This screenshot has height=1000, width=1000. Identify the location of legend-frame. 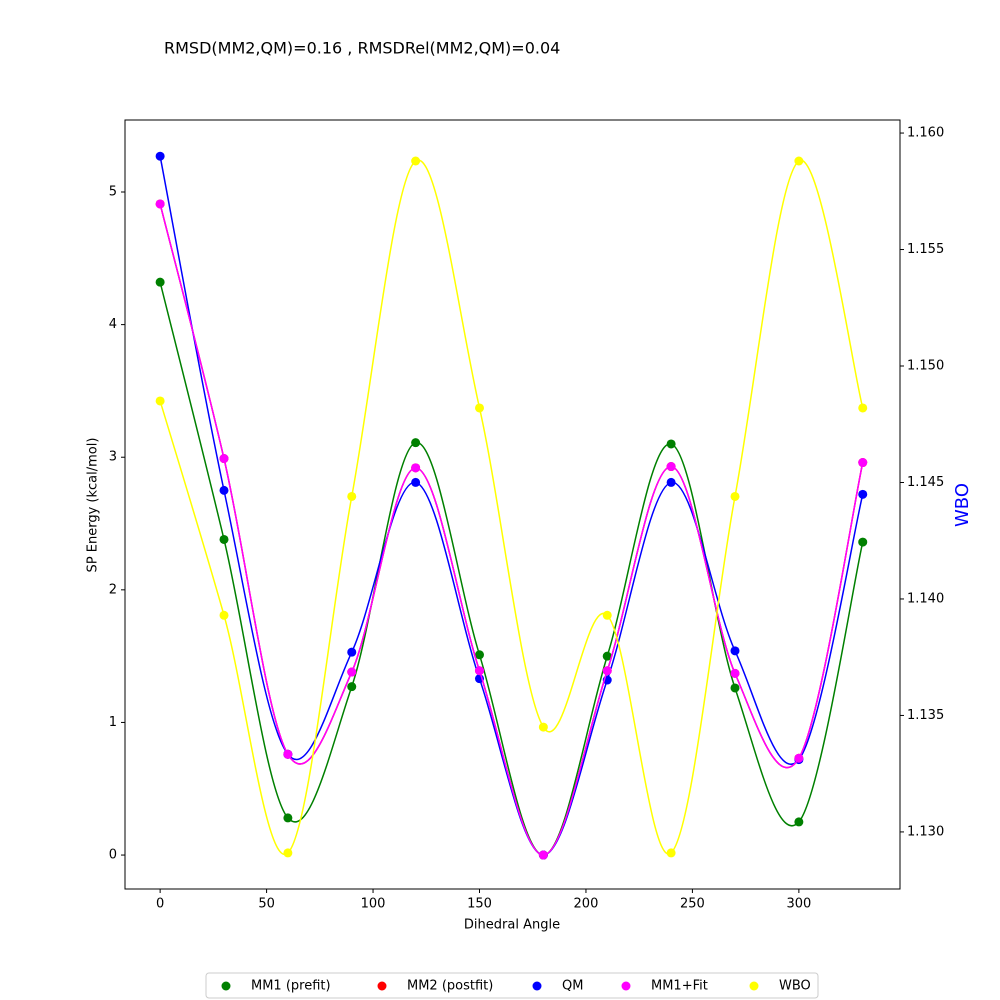
(512, 985).